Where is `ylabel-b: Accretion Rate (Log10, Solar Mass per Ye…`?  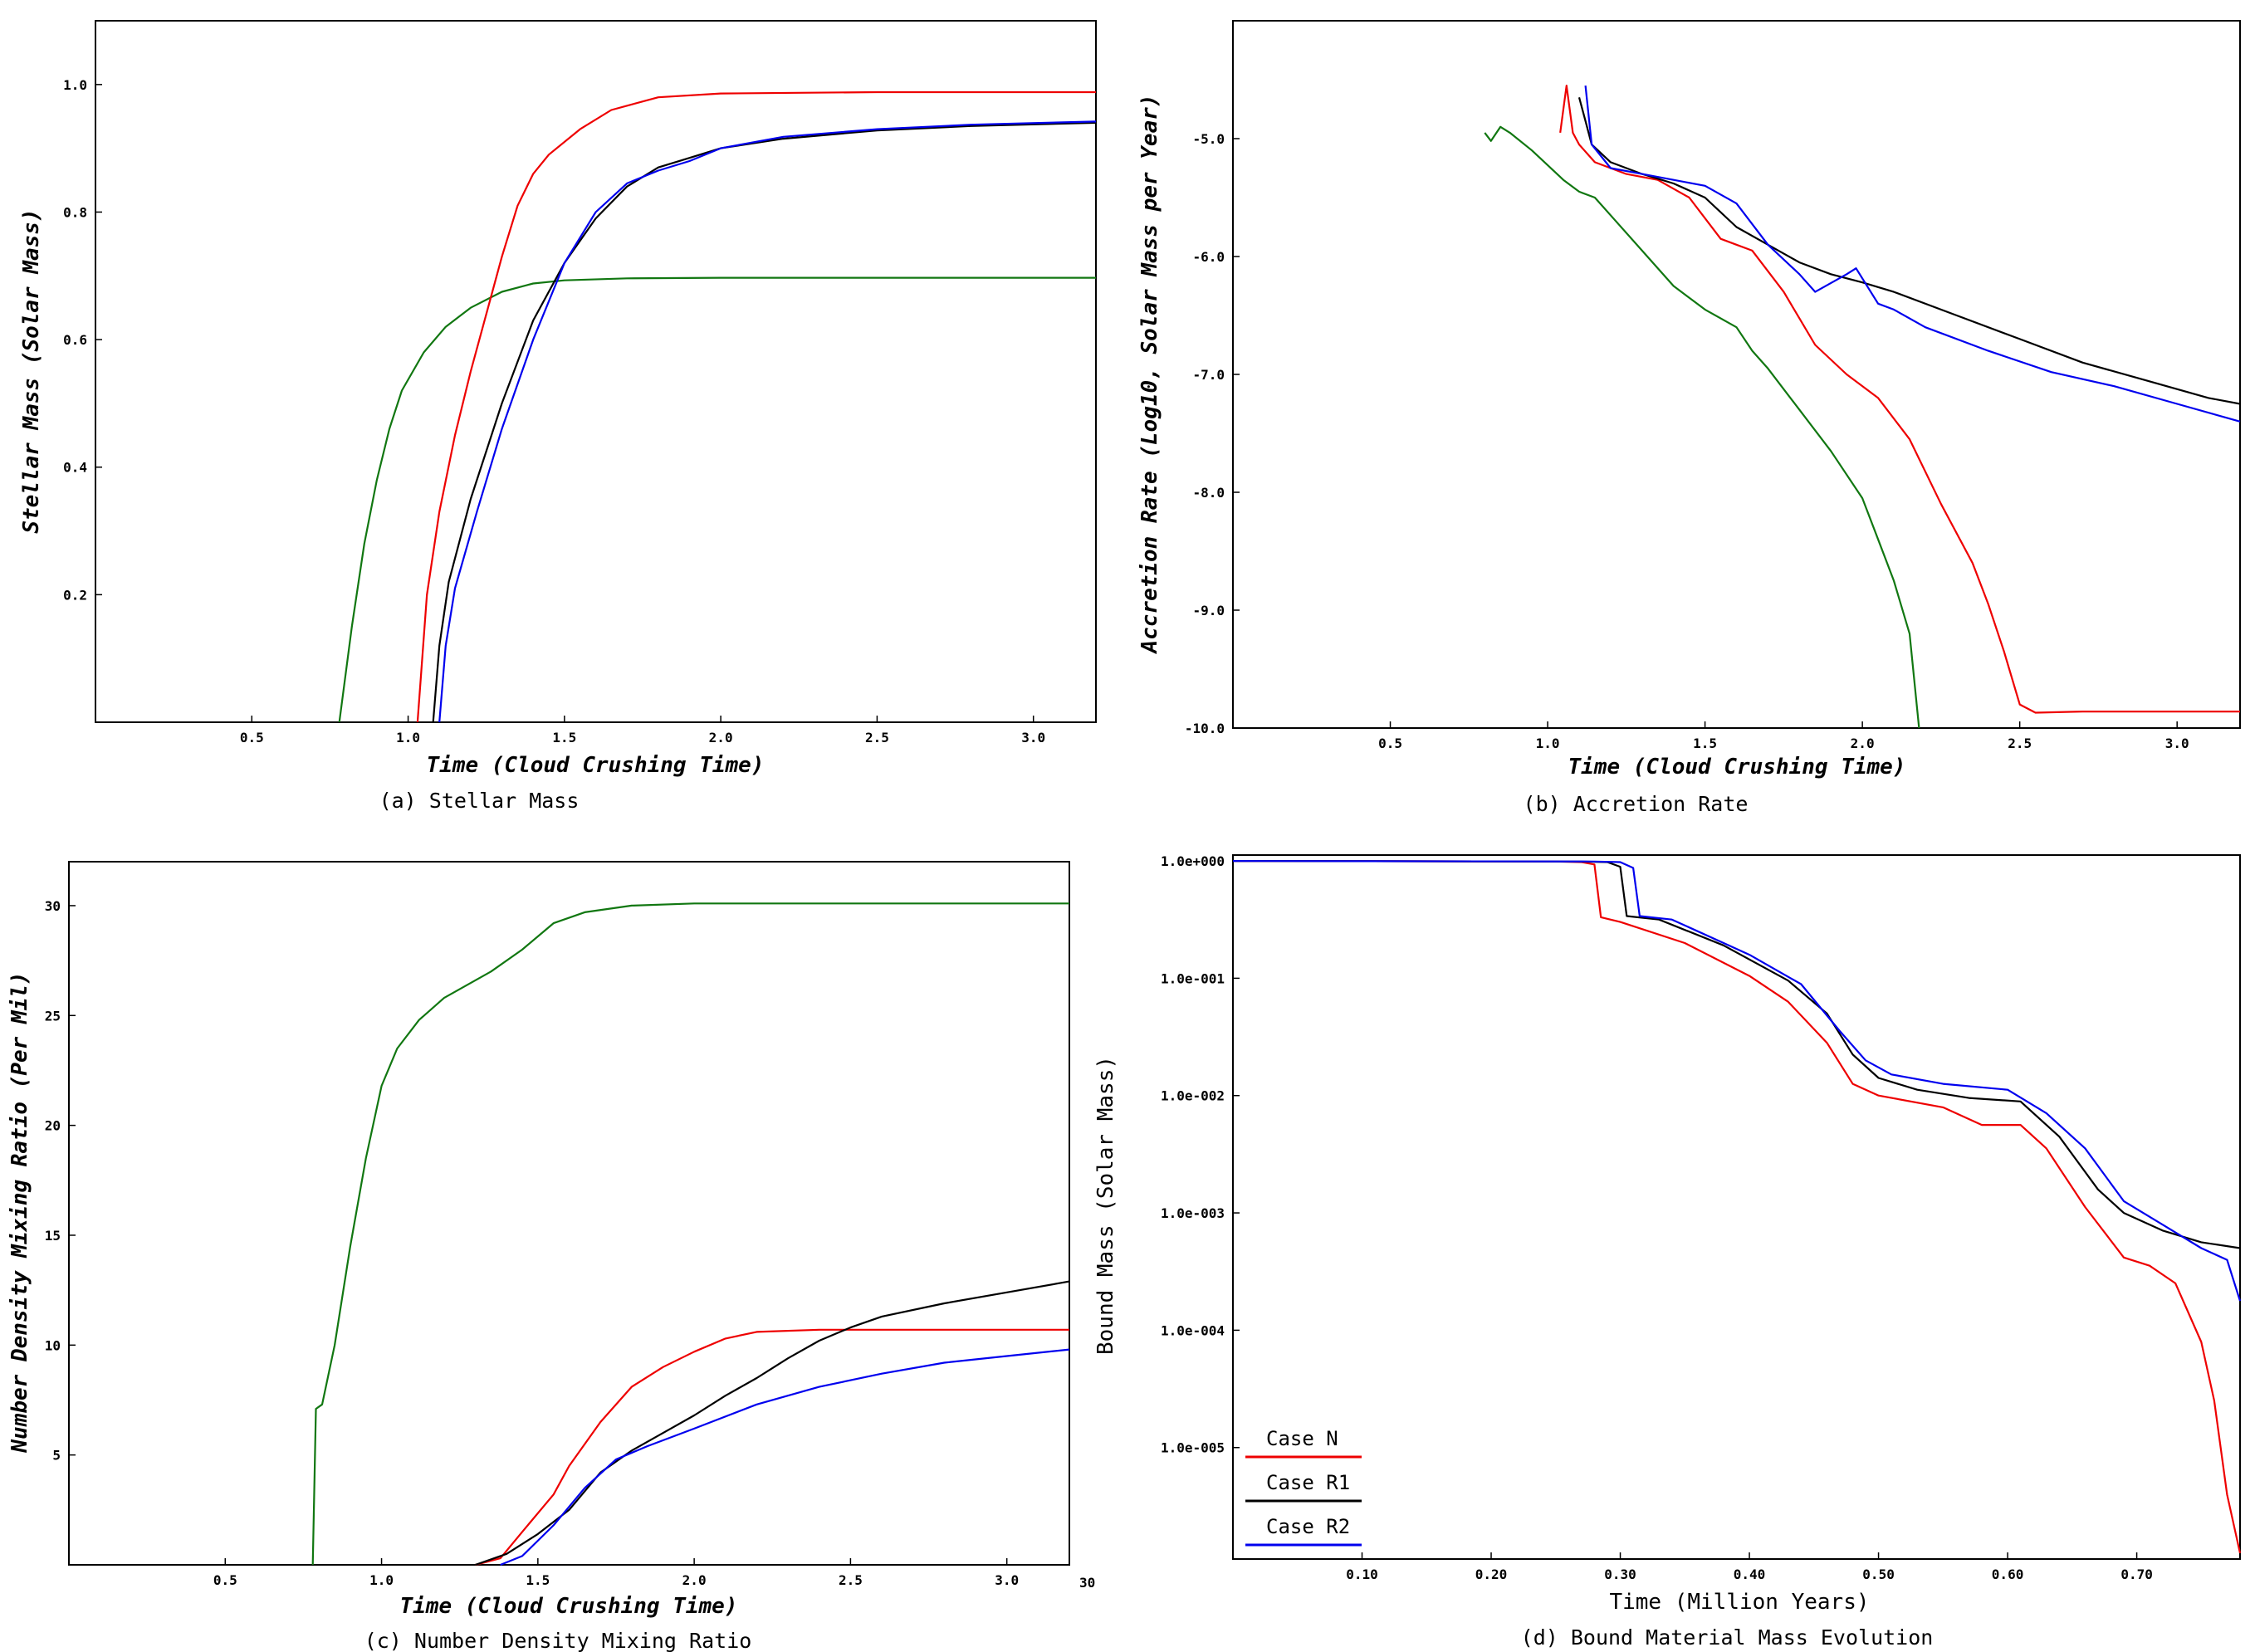 ylabel-b: Accretion Rate (Log10, Solar Mass per Ye… is located at coordinates (1149, 374).